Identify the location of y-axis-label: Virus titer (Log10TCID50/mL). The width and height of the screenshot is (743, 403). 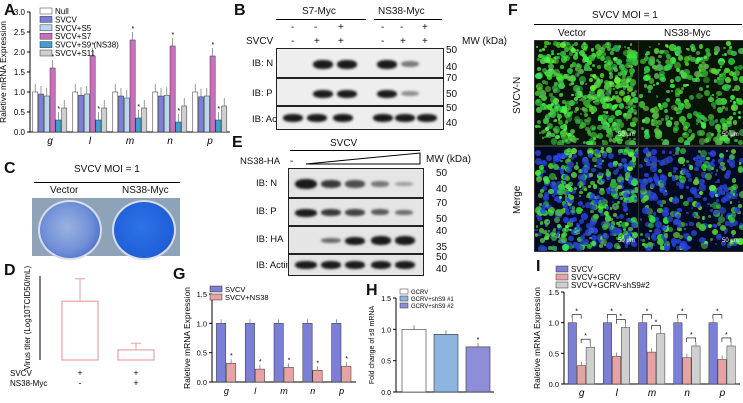
(27, 318).